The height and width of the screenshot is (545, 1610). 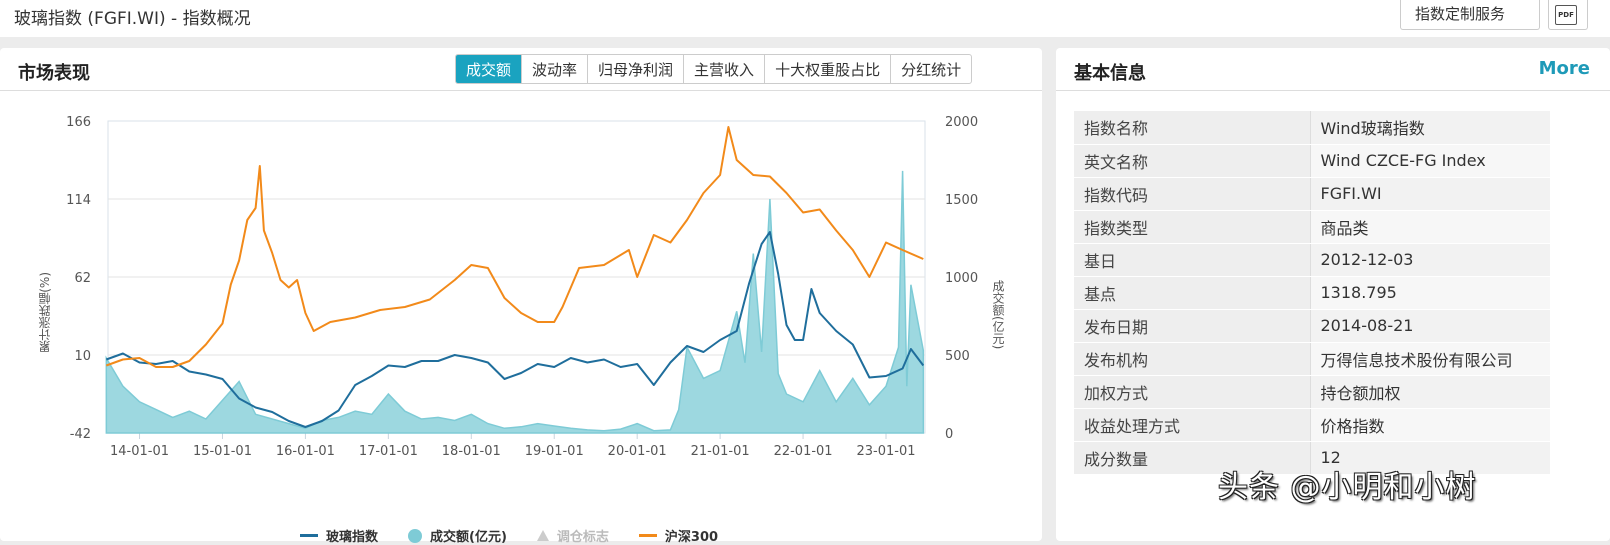 I want to click on legend-hs300: 沪深300, so click(x=678, y=535).